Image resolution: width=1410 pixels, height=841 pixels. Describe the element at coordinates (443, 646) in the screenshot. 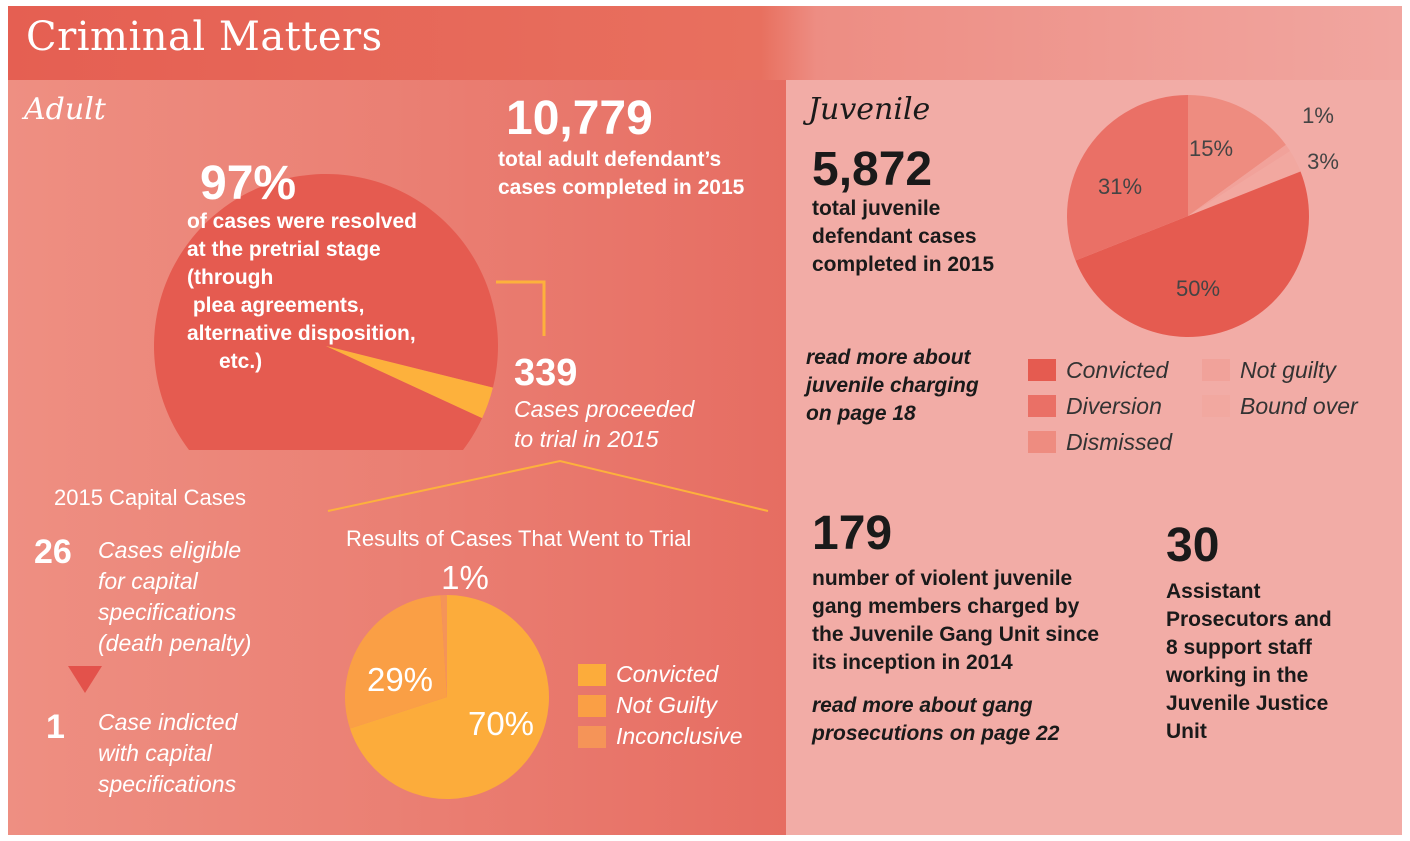

I see `pie-slice-inconclusive` at that location.